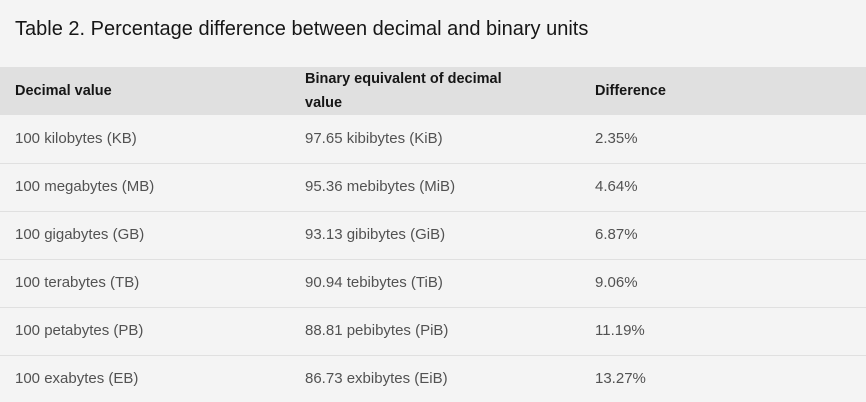 The width and height of the screenshot is (866, 402). Describe the element at coordinates (375, 234) in the screenshot. I see `cell-binary-equivalent: 93.13 gibibytes (GiB)` at that location.